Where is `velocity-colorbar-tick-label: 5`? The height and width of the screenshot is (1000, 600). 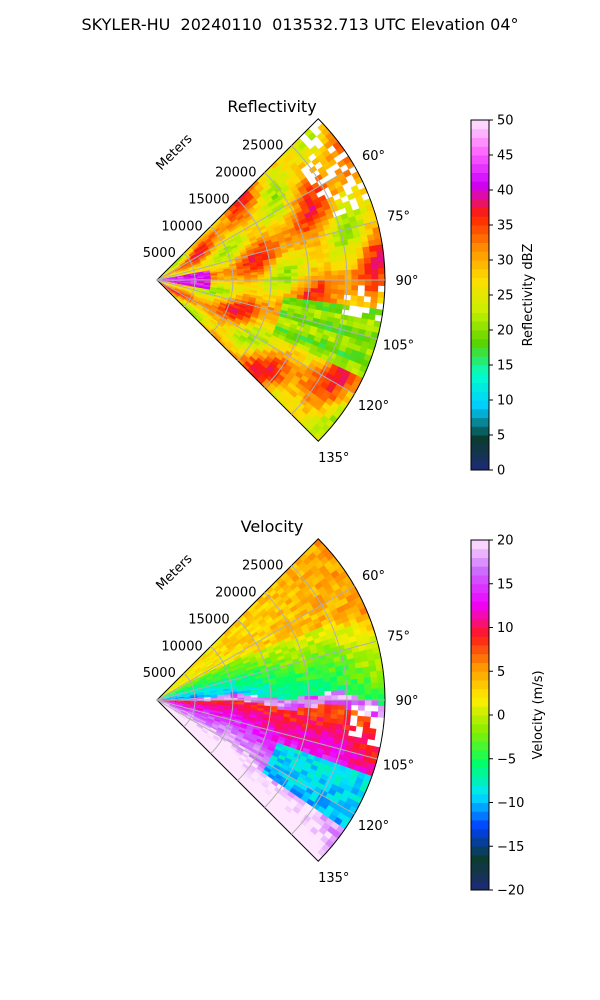 velocity-colorbar-tick-label: 5 is located at coordinates (501, 672).